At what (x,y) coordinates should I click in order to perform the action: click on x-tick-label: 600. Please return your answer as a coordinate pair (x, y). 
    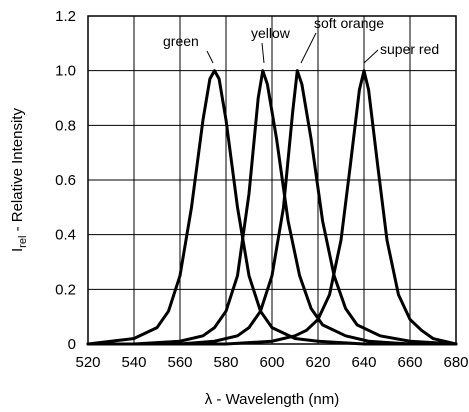
    Looking at the image, I should click on (271, 362).